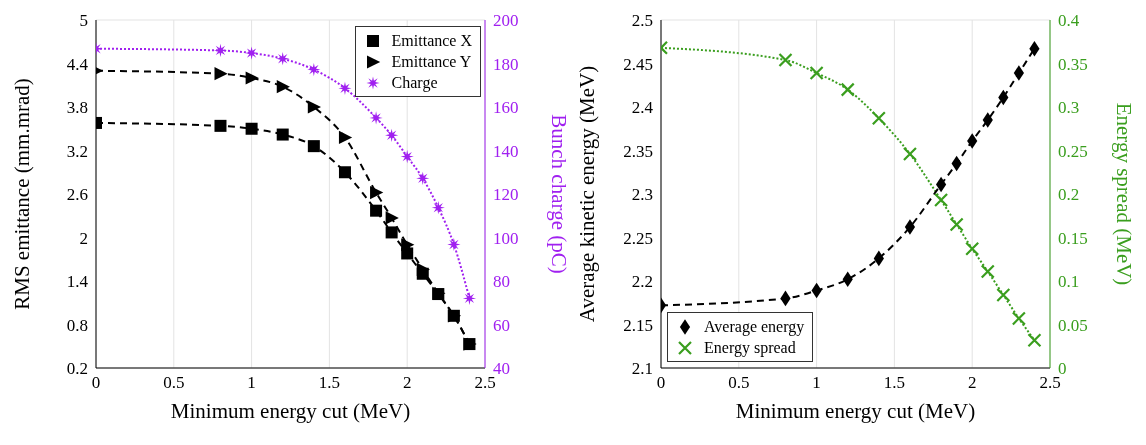  I want to click on y-tick-label: 3.8, so click(77, 108).